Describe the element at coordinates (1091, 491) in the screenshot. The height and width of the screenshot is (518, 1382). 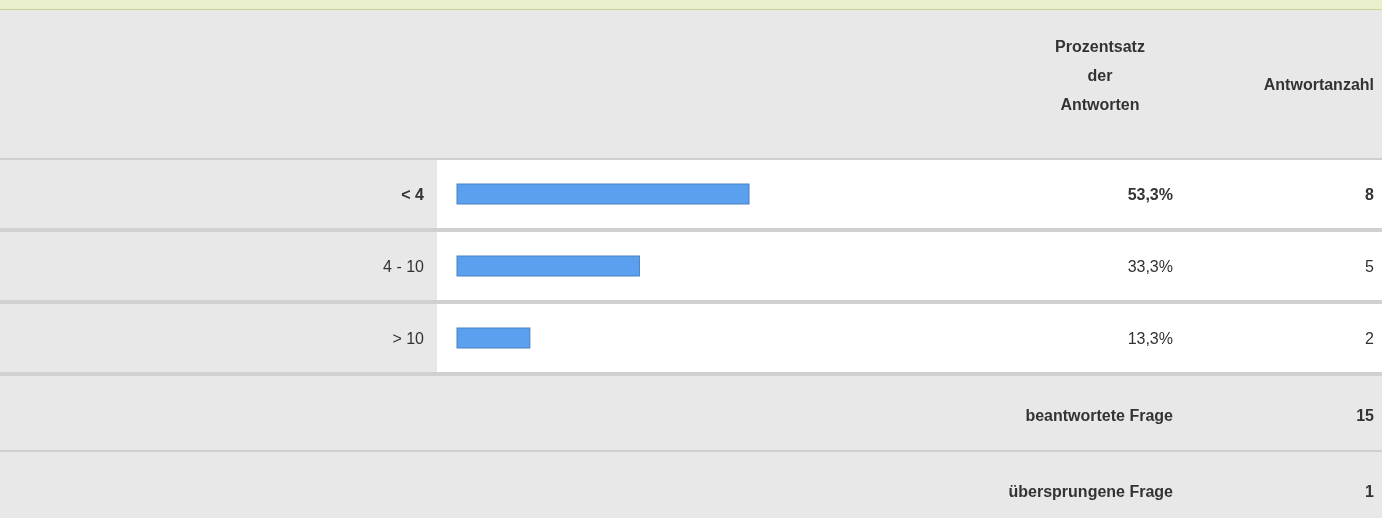
I see `text: übersprungene Frage` at that location.